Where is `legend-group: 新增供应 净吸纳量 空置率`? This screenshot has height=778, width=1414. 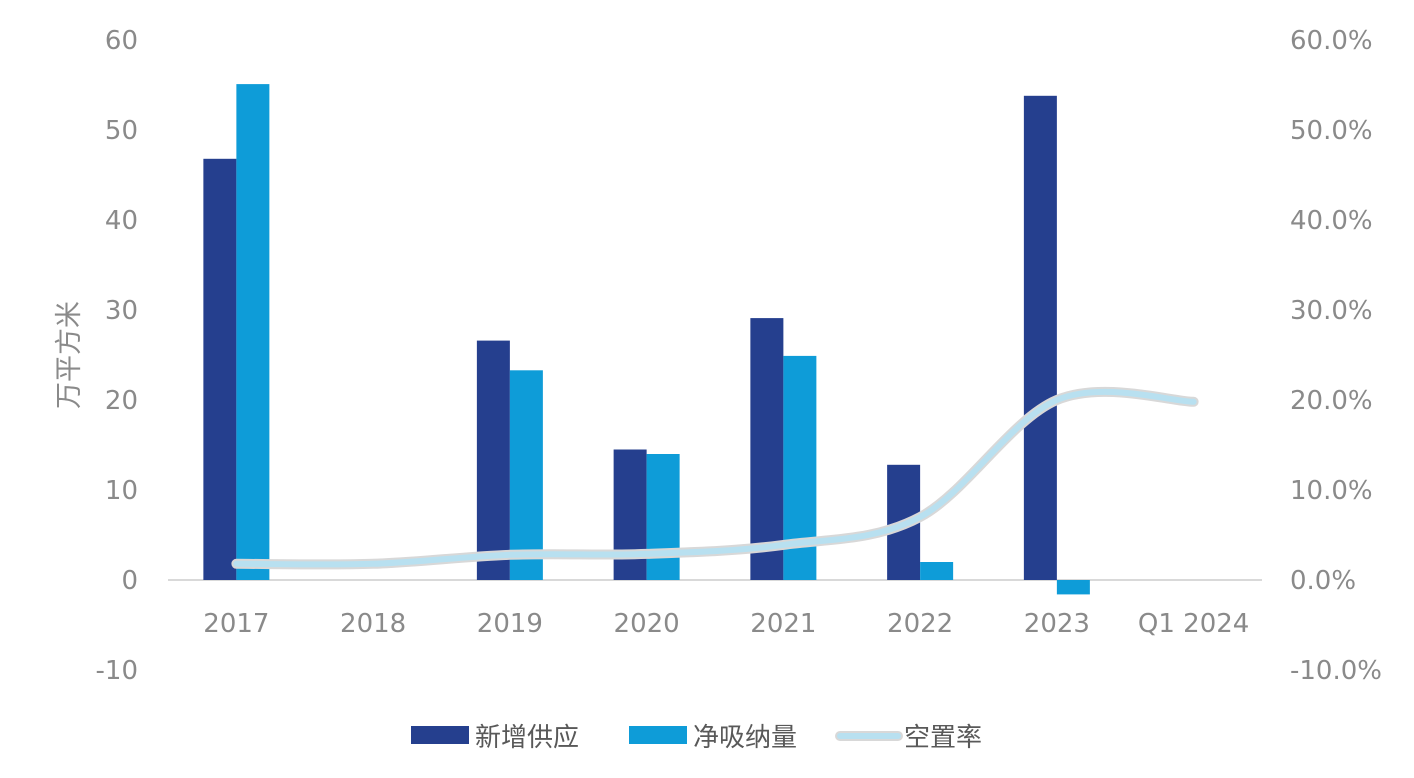 legend-group: 新增供应 净吸纳量 空置率 is located at coordinates (696, 738).